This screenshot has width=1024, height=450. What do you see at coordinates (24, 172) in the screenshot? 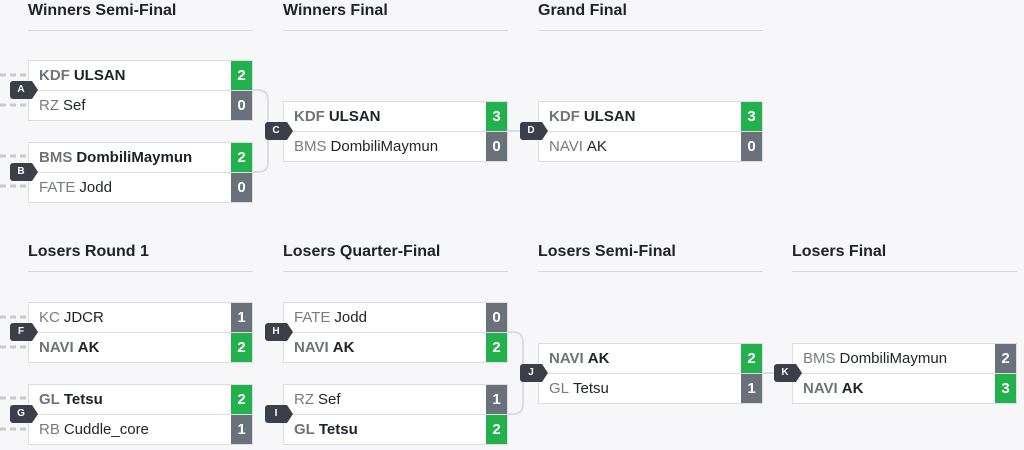
I see `match-label-badge: B` at bounding box center [24, 172].